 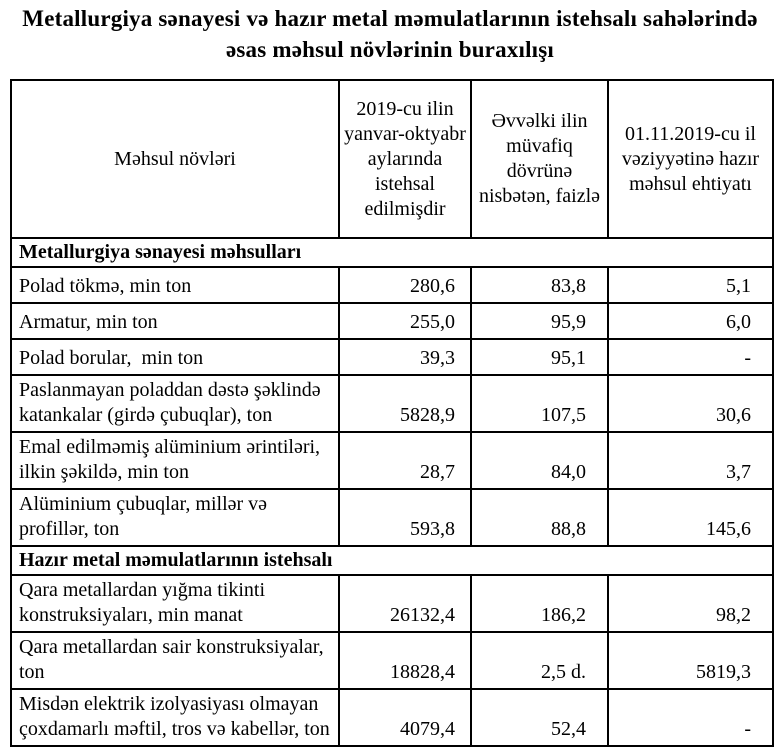 I want to click on stock-value-cell: 145,6, so click(x=690, y=517).